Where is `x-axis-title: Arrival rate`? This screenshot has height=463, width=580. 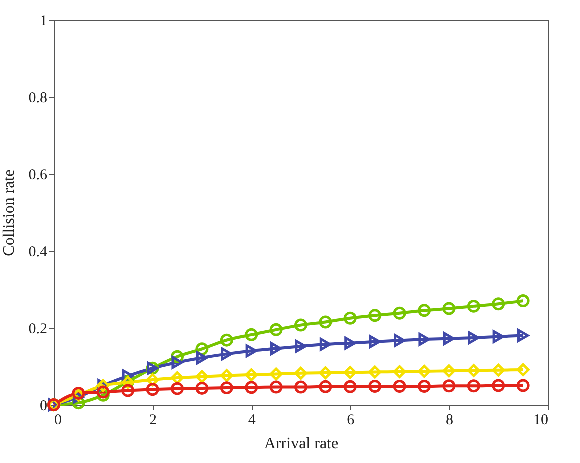 x-axis-title: Arrival rate is located at coordinates (301, 444).